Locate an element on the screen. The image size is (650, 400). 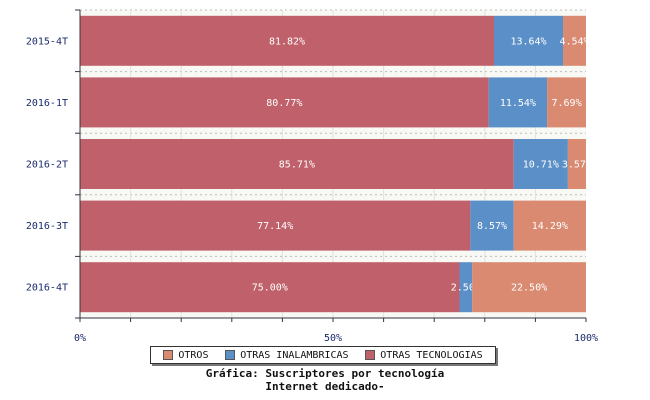
data-label: 81.82% is located at coordinates (287, 41).